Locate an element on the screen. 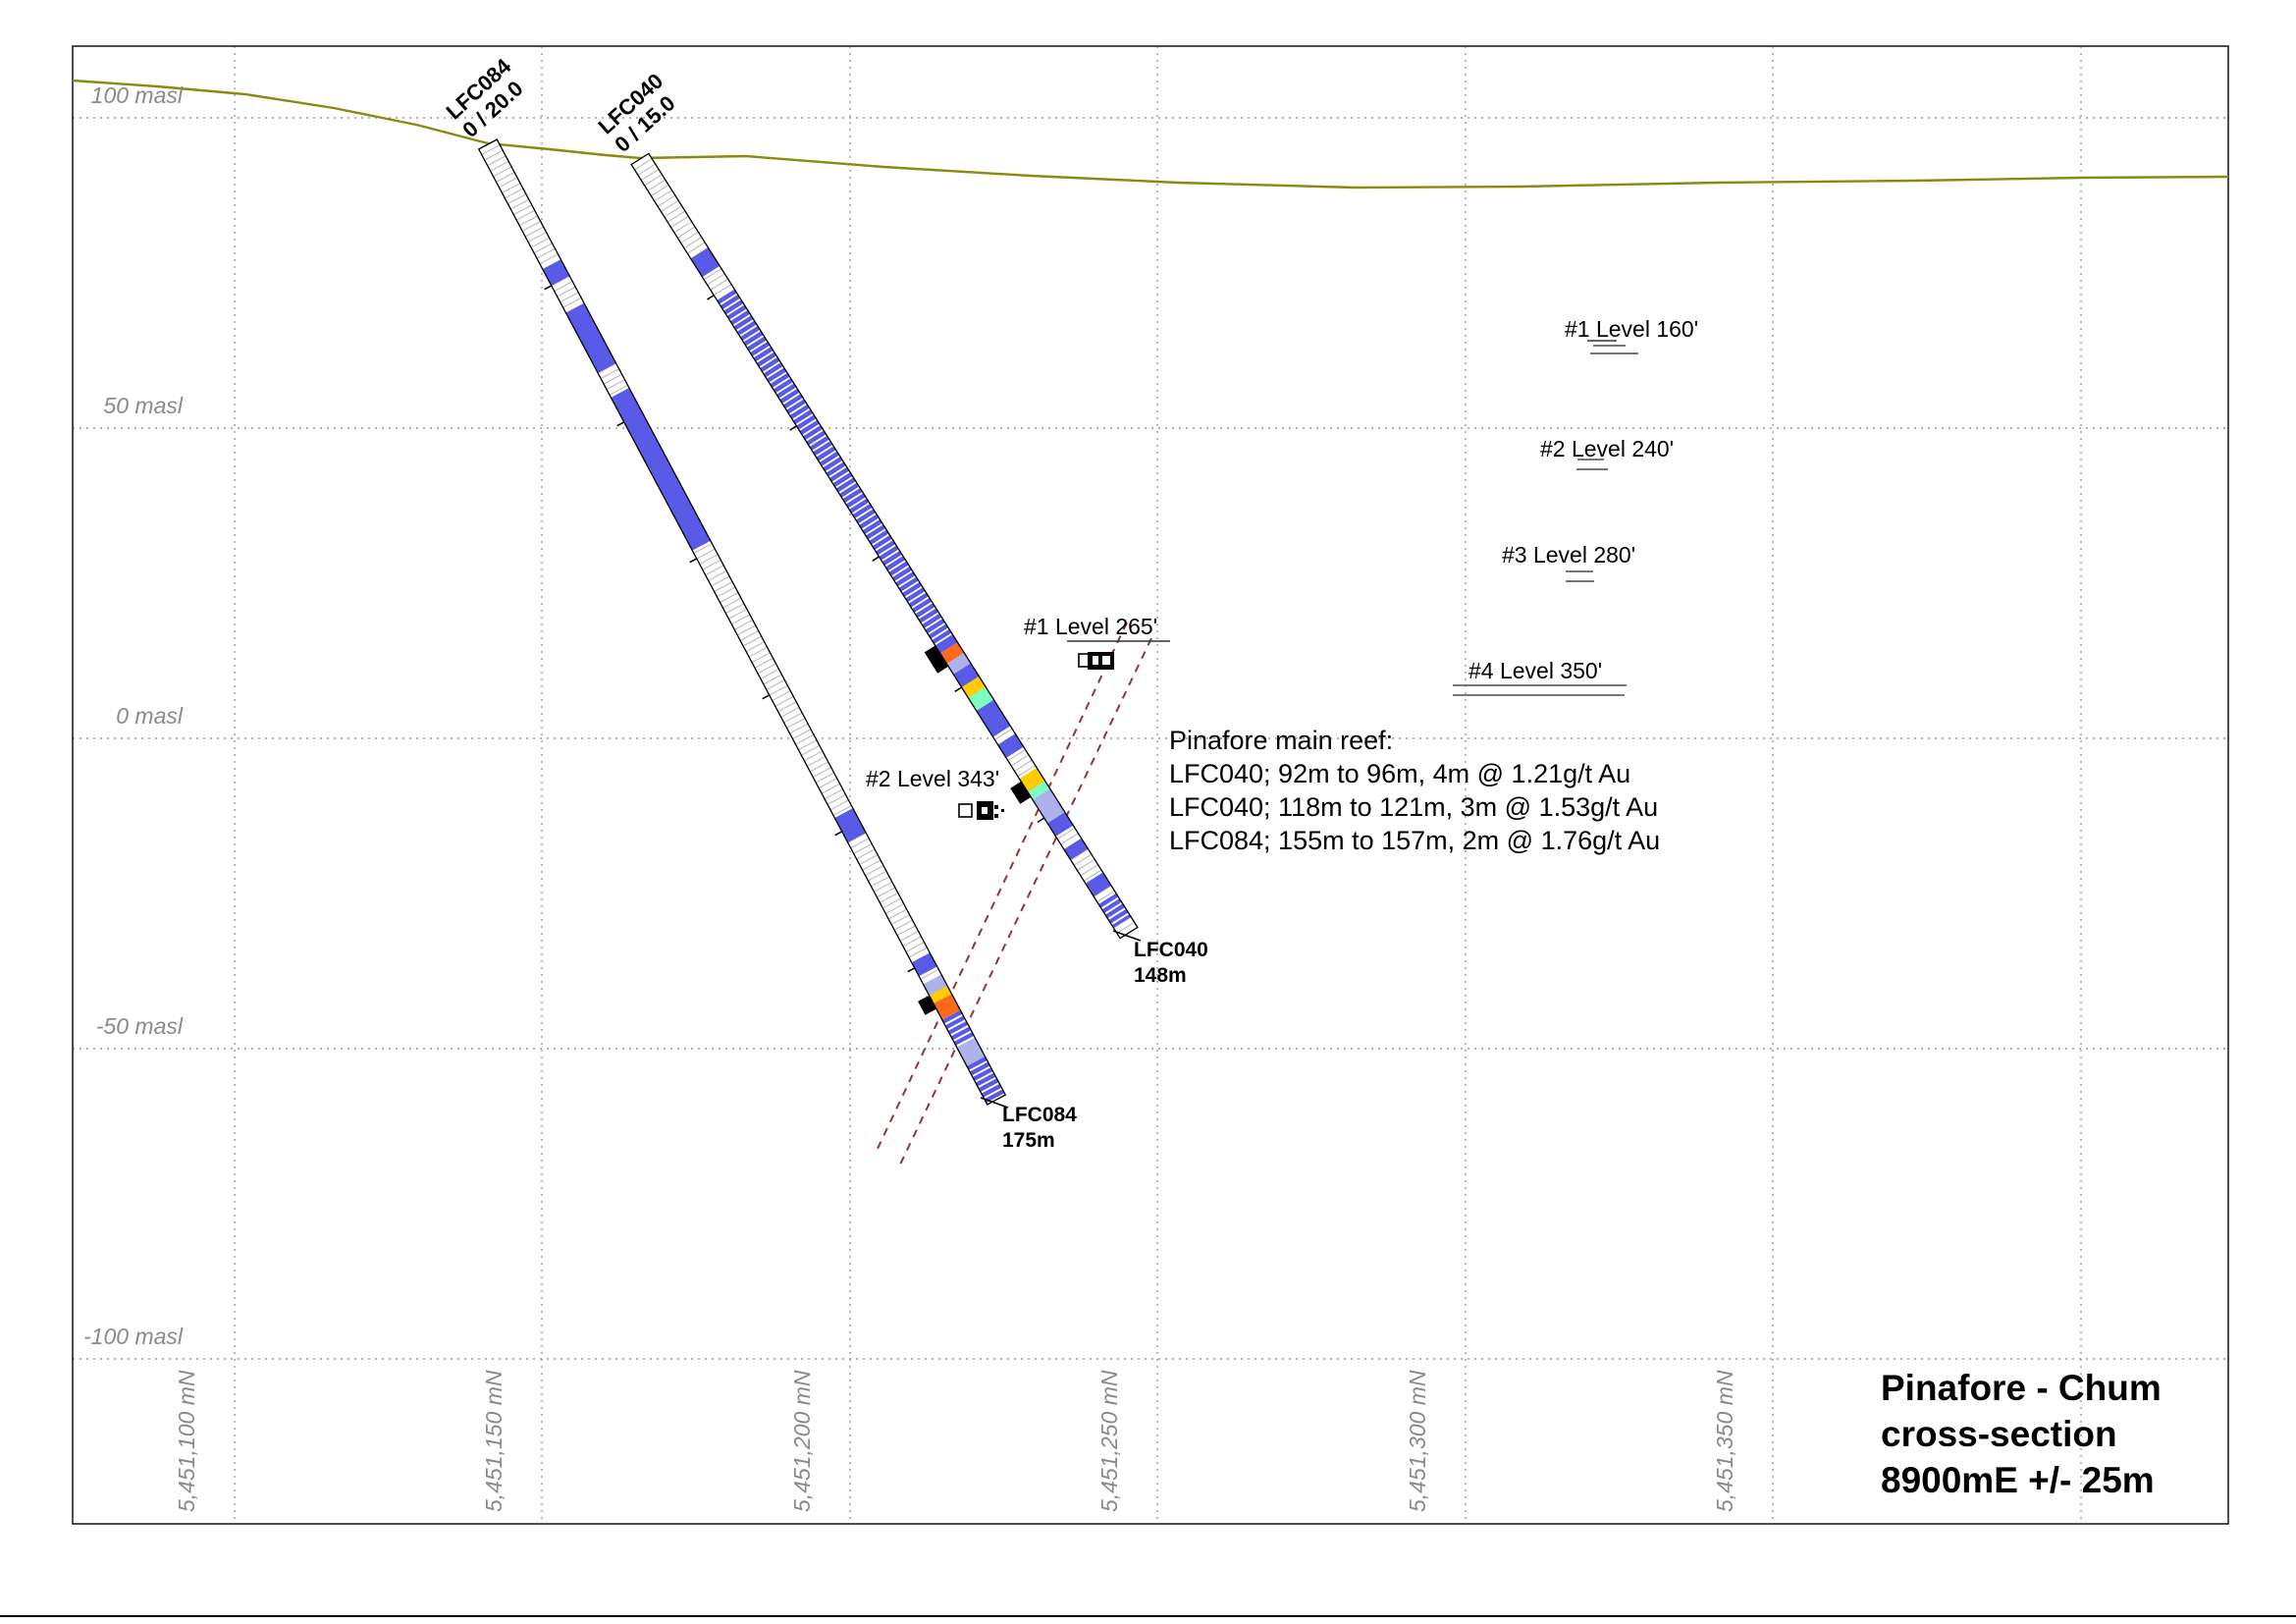 The width and height of the screenshot is (2296, 1624). drillhole-lfc084 is located at coordinates (742, 622).